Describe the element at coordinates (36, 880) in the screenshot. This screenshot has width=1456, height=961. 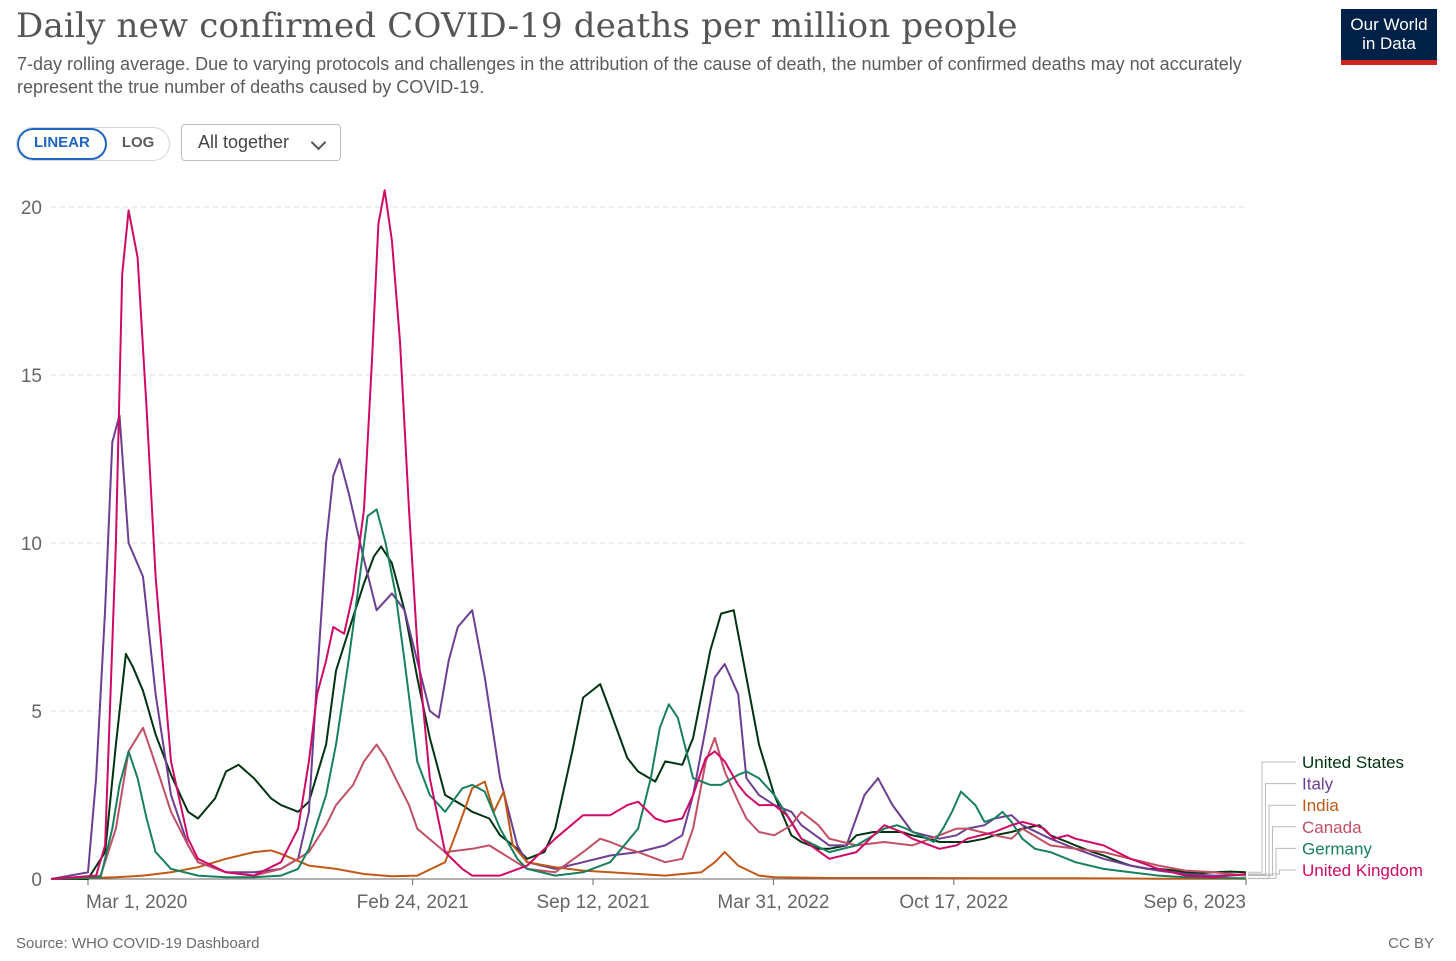
I see `y-tick-label: 0` at that location.